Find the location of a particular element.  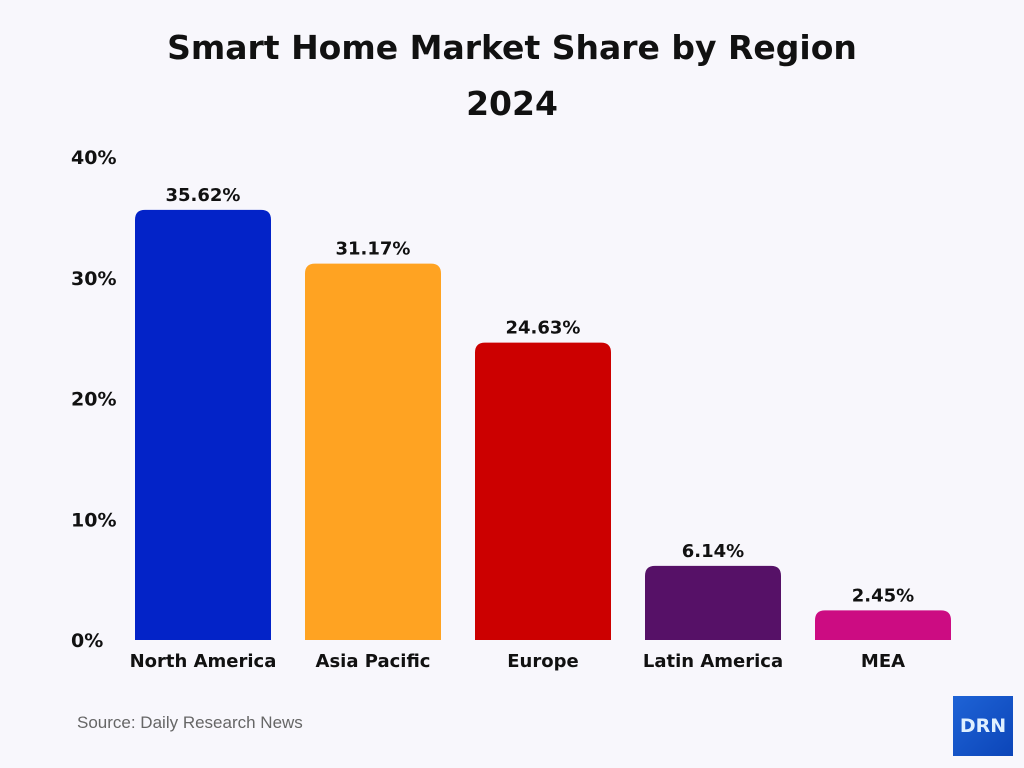

y-tick-label: 10% is located at coordinates (93, 520).